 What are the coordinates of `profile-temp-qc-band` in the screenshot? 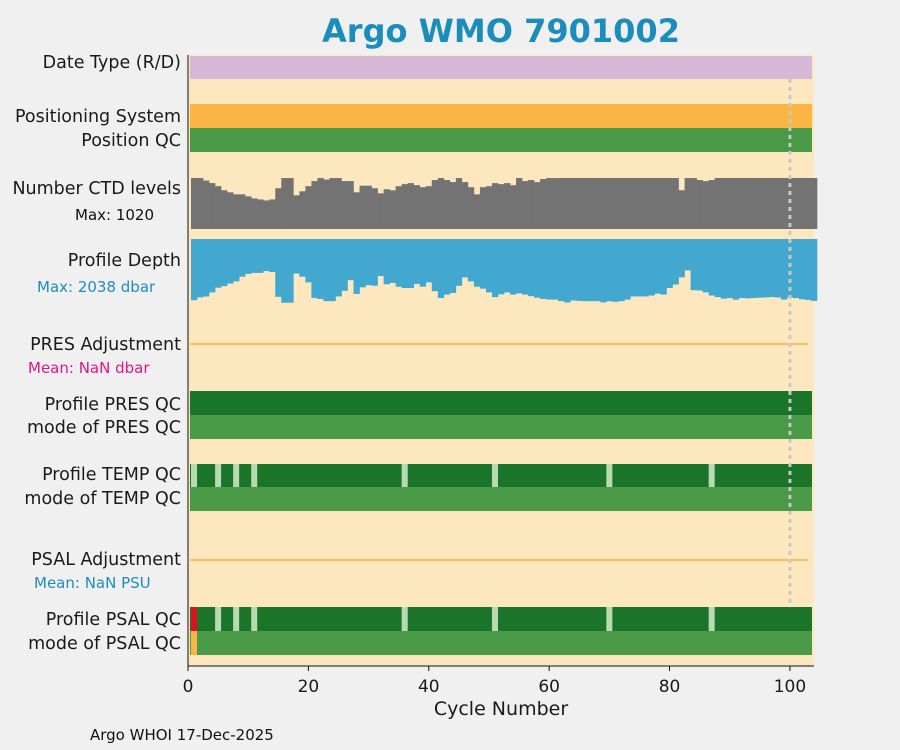 It's located at (501, 475).